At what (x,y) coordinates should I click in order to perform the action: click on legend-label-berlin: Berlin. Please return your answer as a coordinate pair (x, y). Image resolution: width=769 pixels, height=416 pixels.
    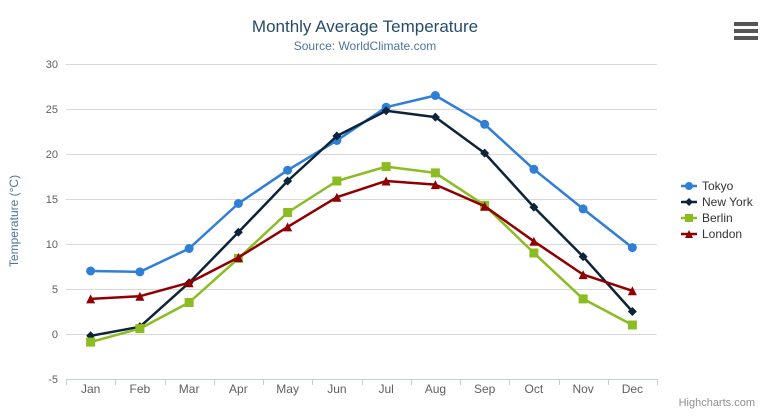
    Looking at the image, I should click on (717, 218).